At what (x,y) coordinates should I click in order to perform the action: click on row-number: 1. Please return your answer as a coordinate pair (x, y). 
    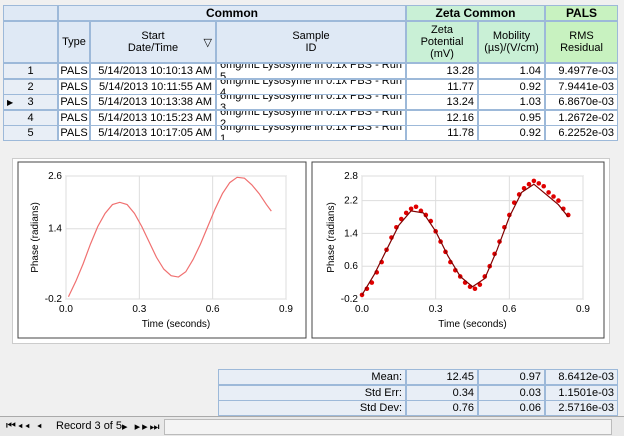
    Looking at the image, I should click on (30, 71).